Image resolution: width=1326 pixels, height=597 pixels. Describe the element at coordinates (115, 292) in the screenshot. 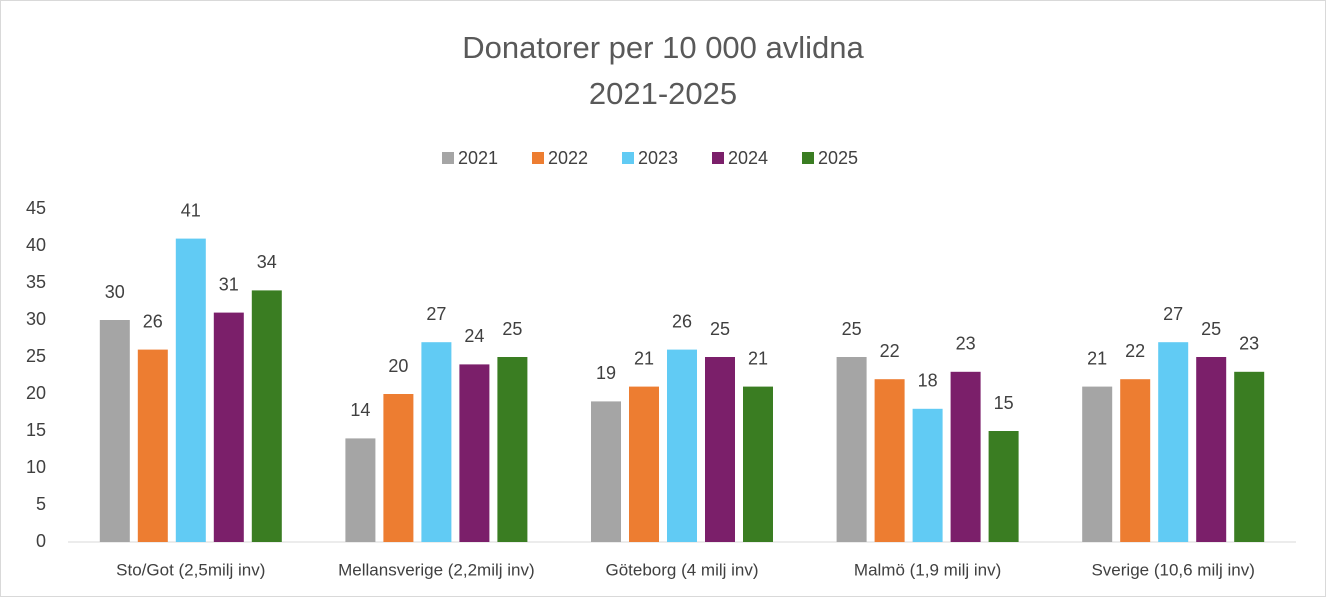

I see `data-label: 30` at that location.